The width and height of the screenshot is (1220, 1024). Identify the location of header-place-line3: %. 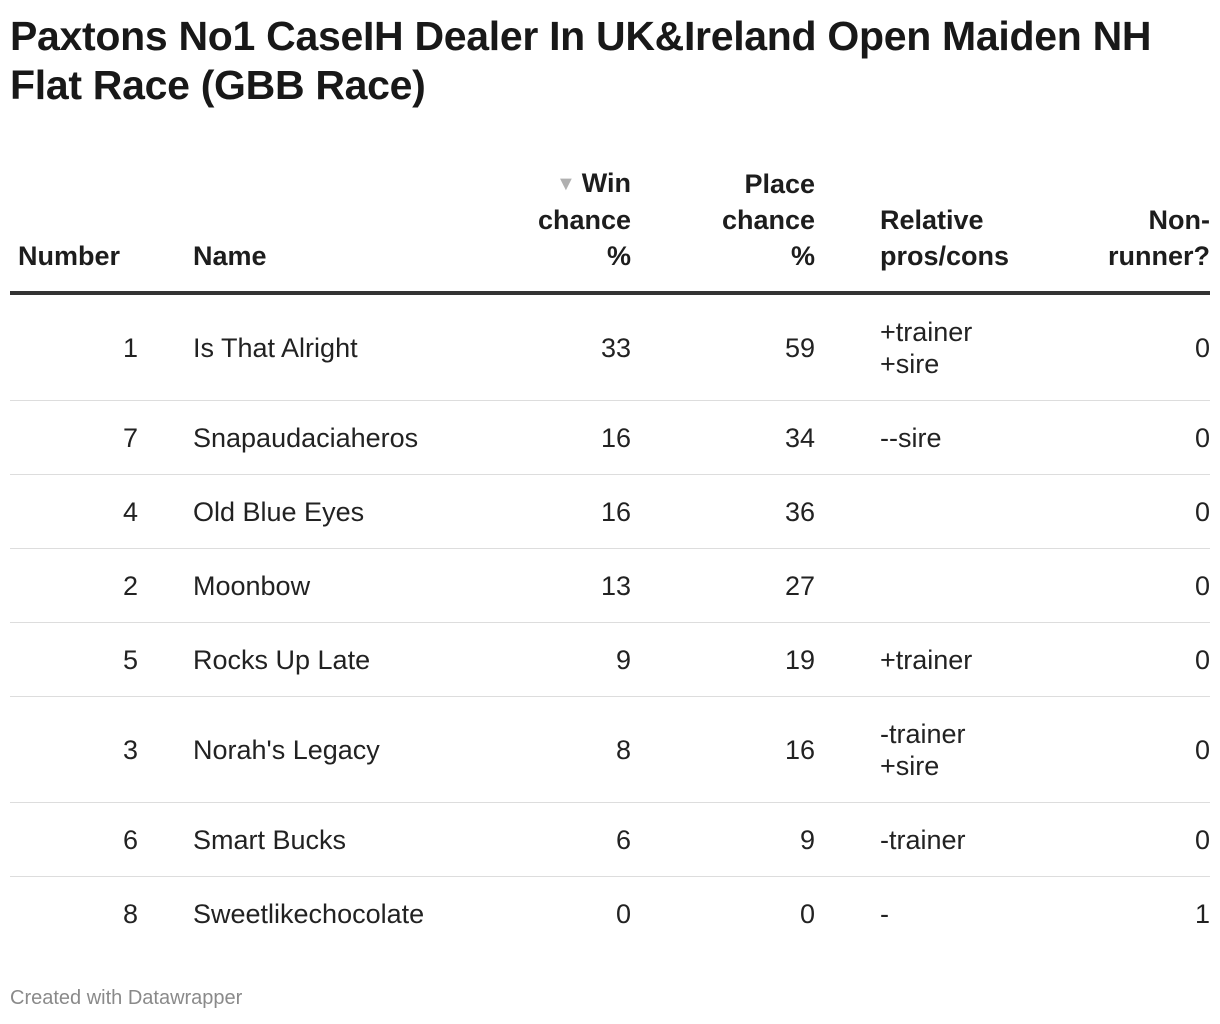
(802, 256).